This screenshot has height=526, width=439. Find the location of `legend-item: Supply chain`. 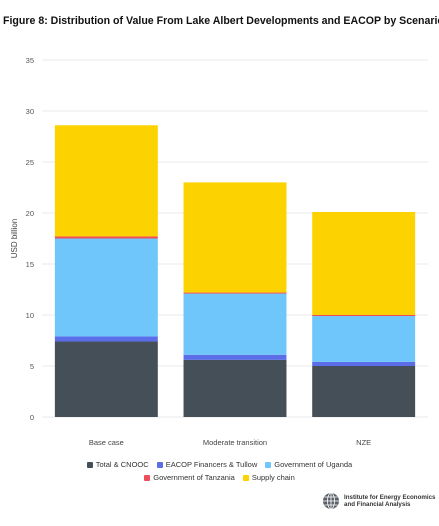

legend-item: Supply chain is located at coordinates (268, 477).